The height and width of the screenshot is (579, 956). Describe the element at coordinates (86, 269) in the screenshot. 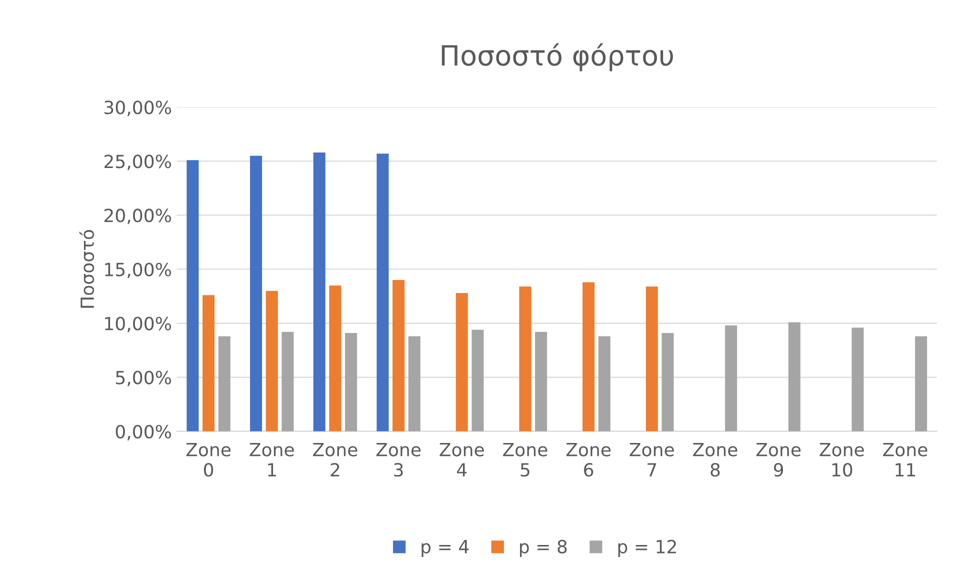

I see `y-axis-title: Ποσοστό` at that location.